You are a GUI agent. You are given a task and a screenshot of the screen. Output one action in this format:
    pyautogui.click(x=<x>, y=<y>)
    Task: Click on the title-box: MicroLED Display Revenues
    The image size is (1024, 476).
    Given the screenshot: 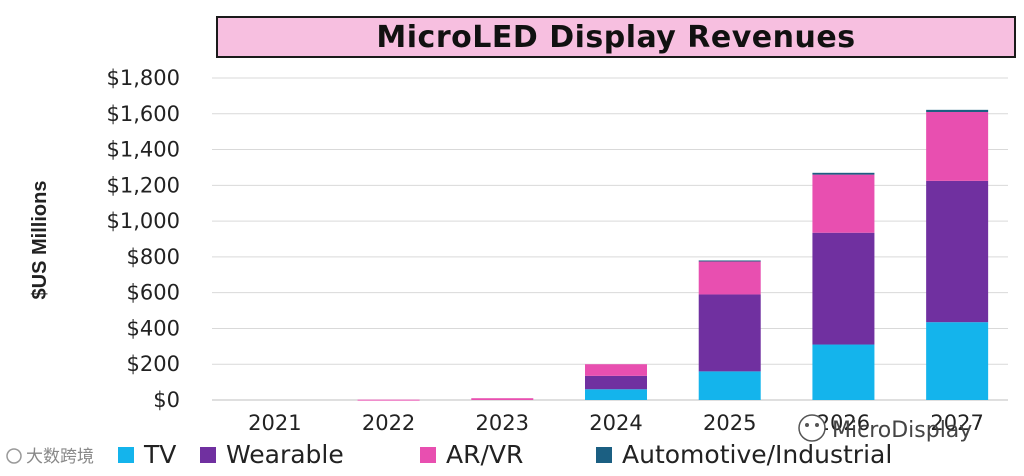 What is the action you would take?
    pyautogui.click(x=616, y=37)
    